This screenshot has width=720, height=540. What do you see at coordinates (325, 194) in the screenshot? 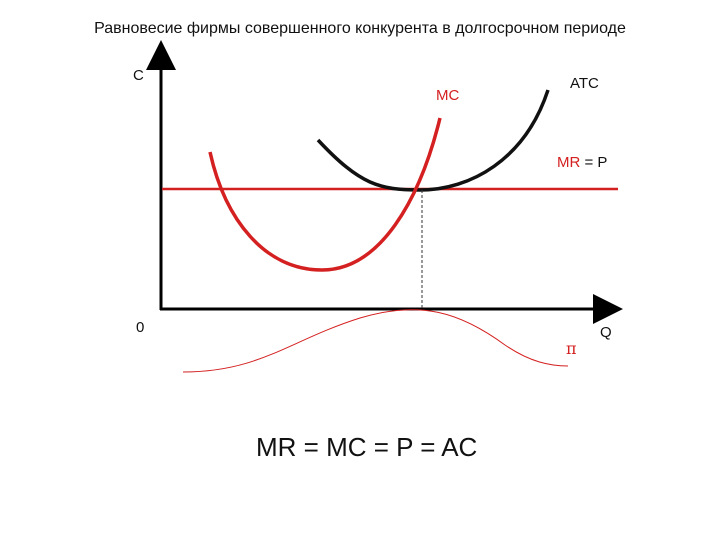
I see `mc-curve` at bounding box center [325, 194].